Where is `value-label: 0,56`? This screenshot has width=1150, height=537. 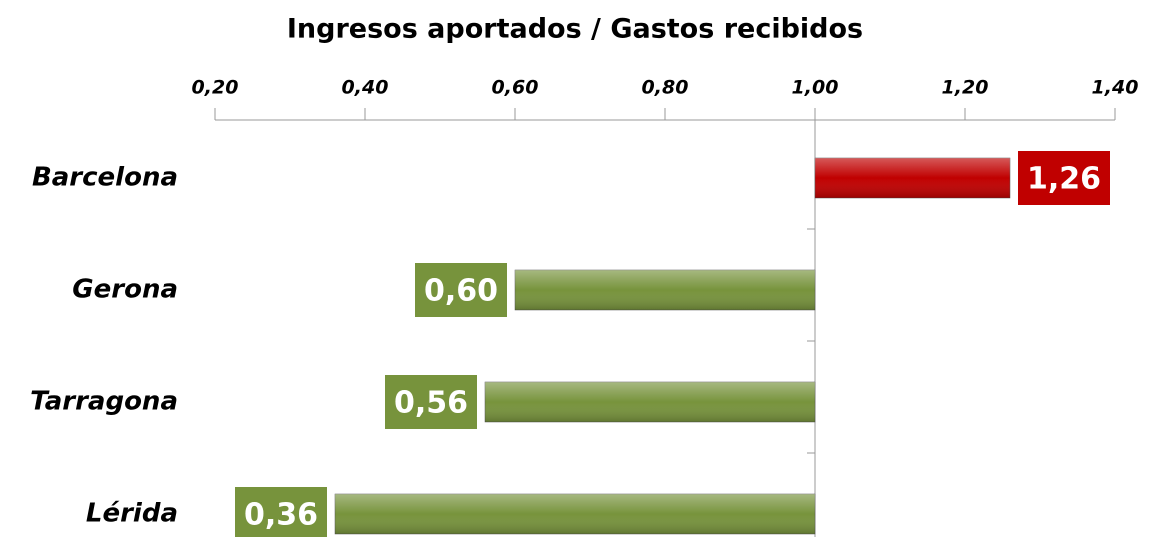
value-label: 0,56 is located at coordinates (431, 403).